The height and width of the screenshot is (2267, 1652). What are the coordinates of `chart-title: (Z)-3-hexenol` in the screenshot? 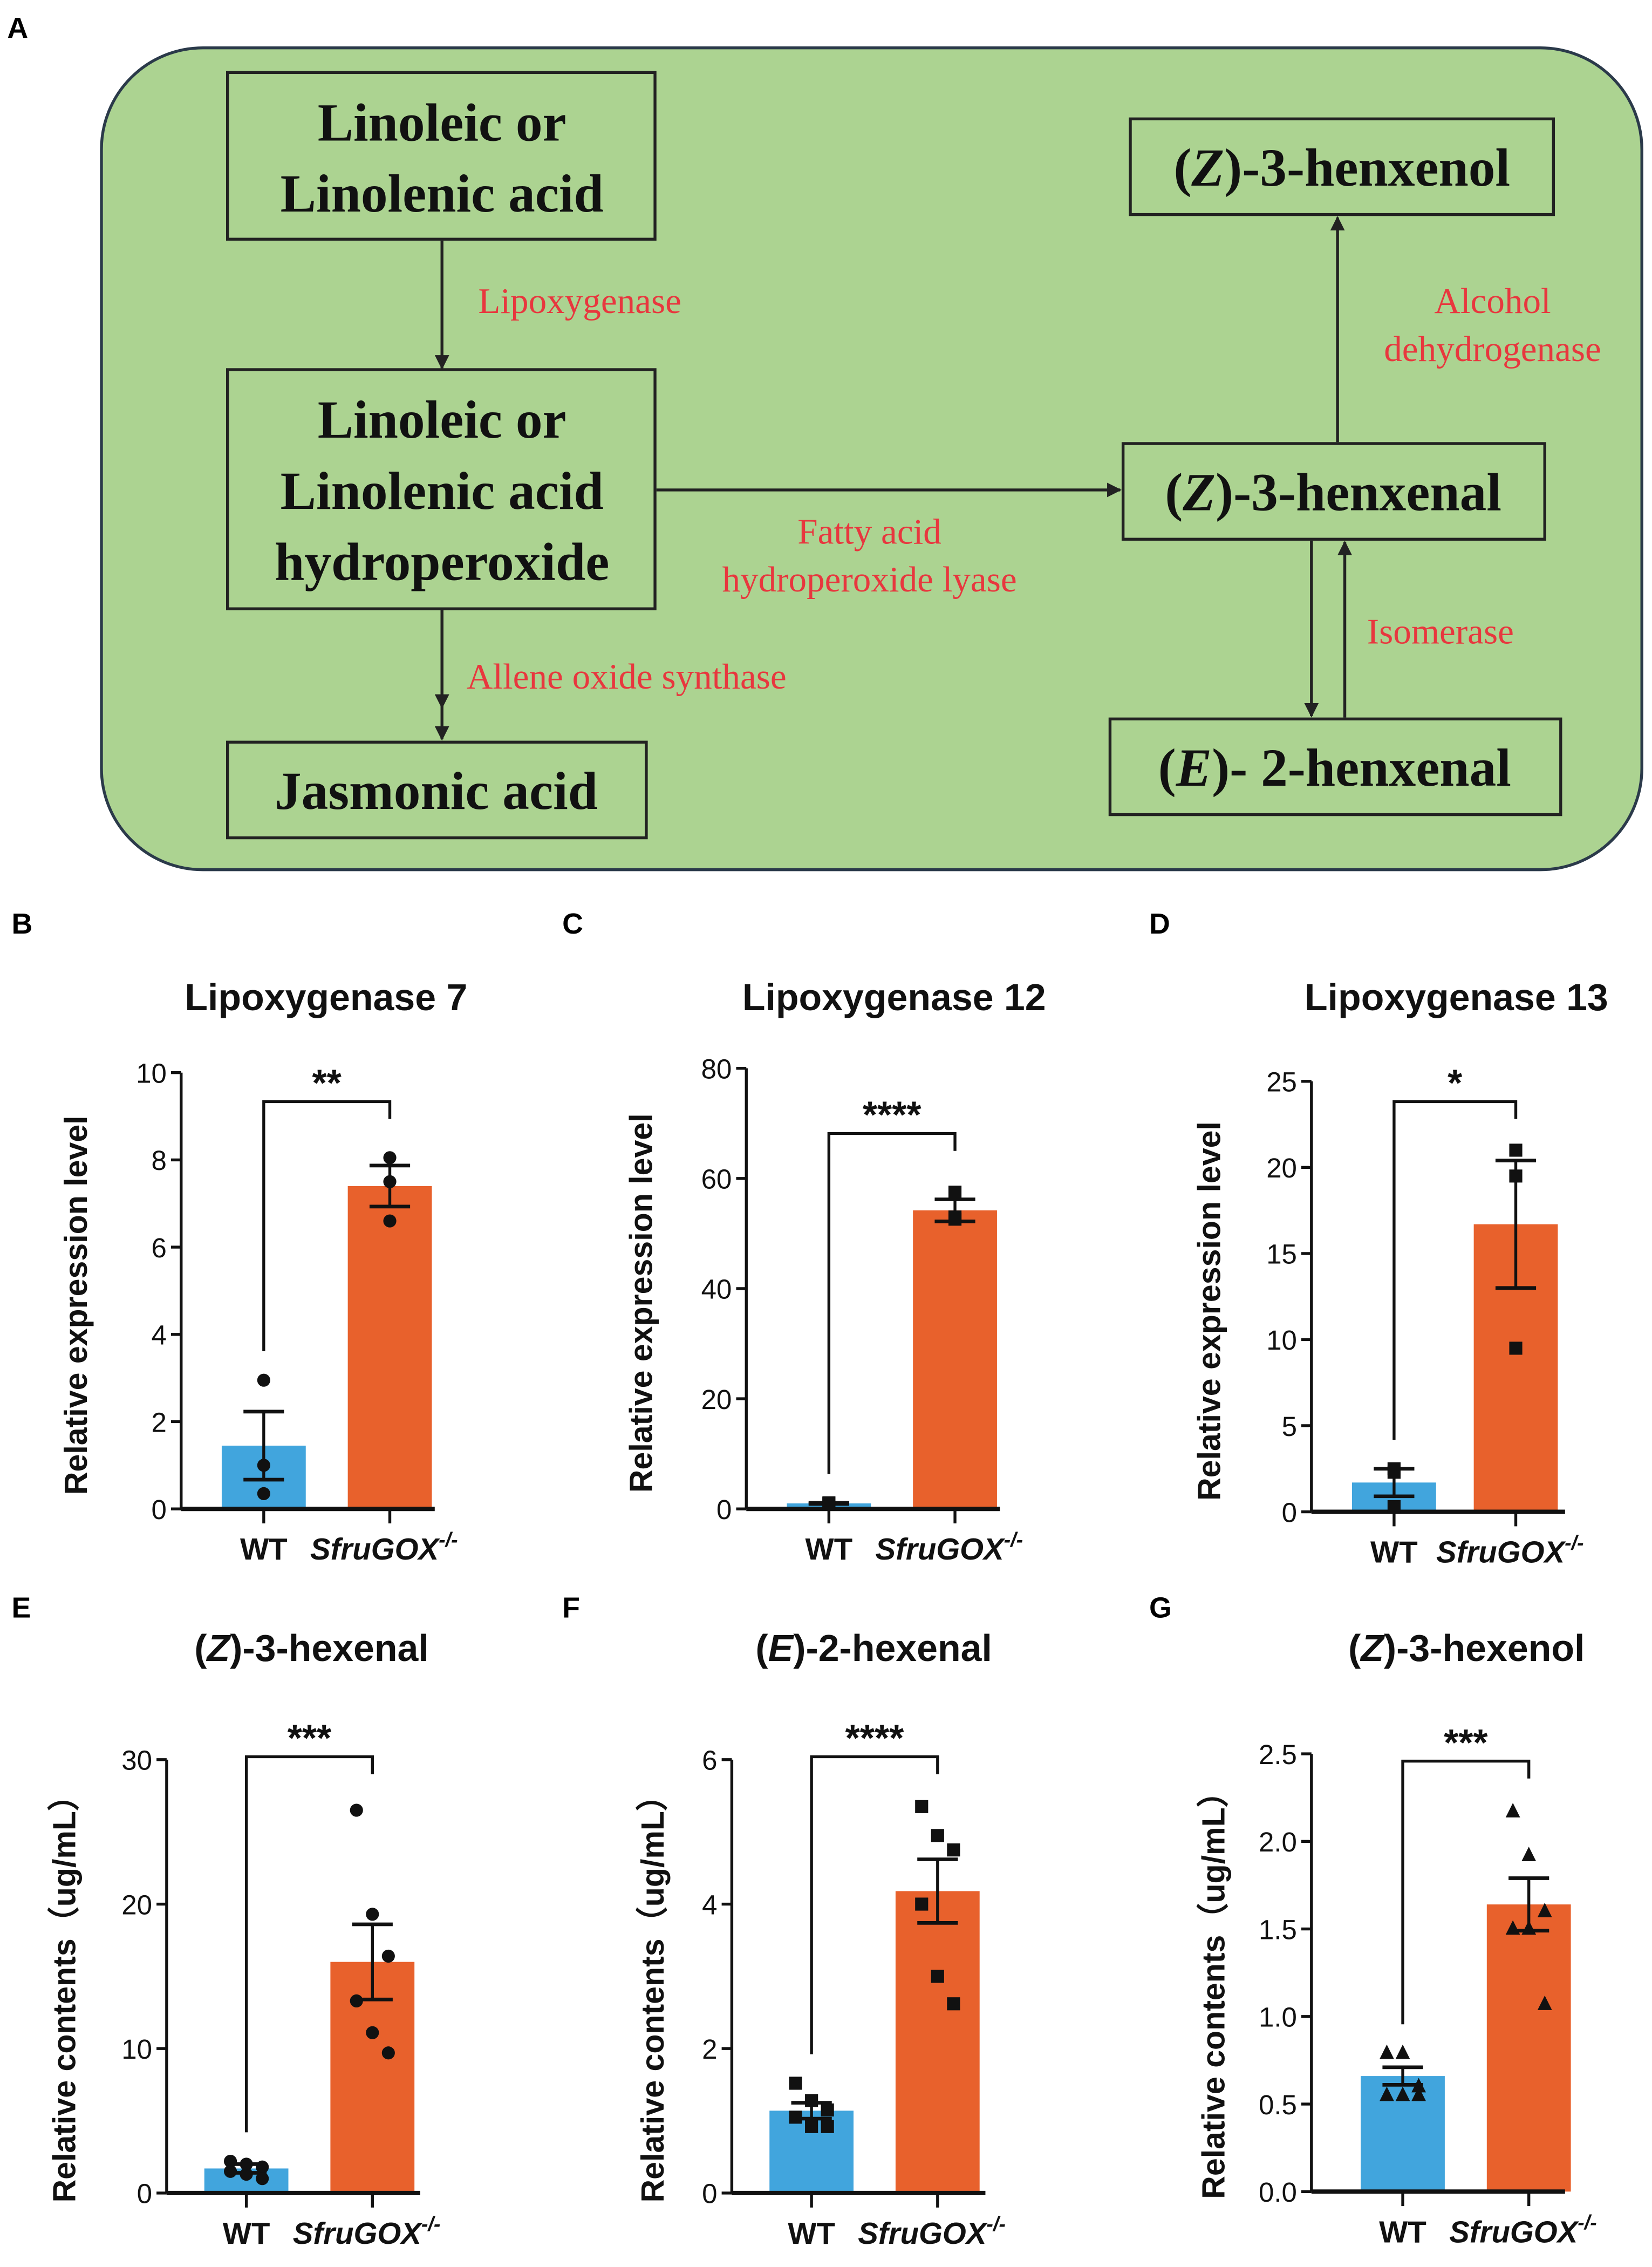 It's located at (1466, 1648).